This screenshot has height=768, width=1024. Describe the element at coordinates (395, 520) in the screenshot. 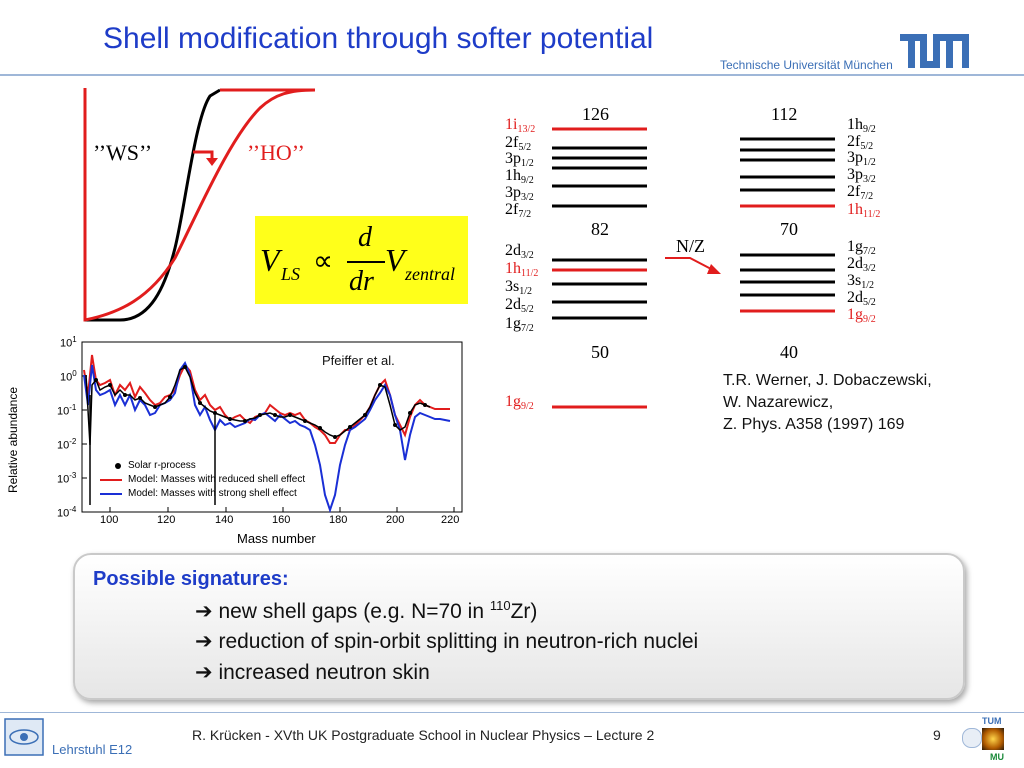

I see `x-tick-200: 200` at that location.